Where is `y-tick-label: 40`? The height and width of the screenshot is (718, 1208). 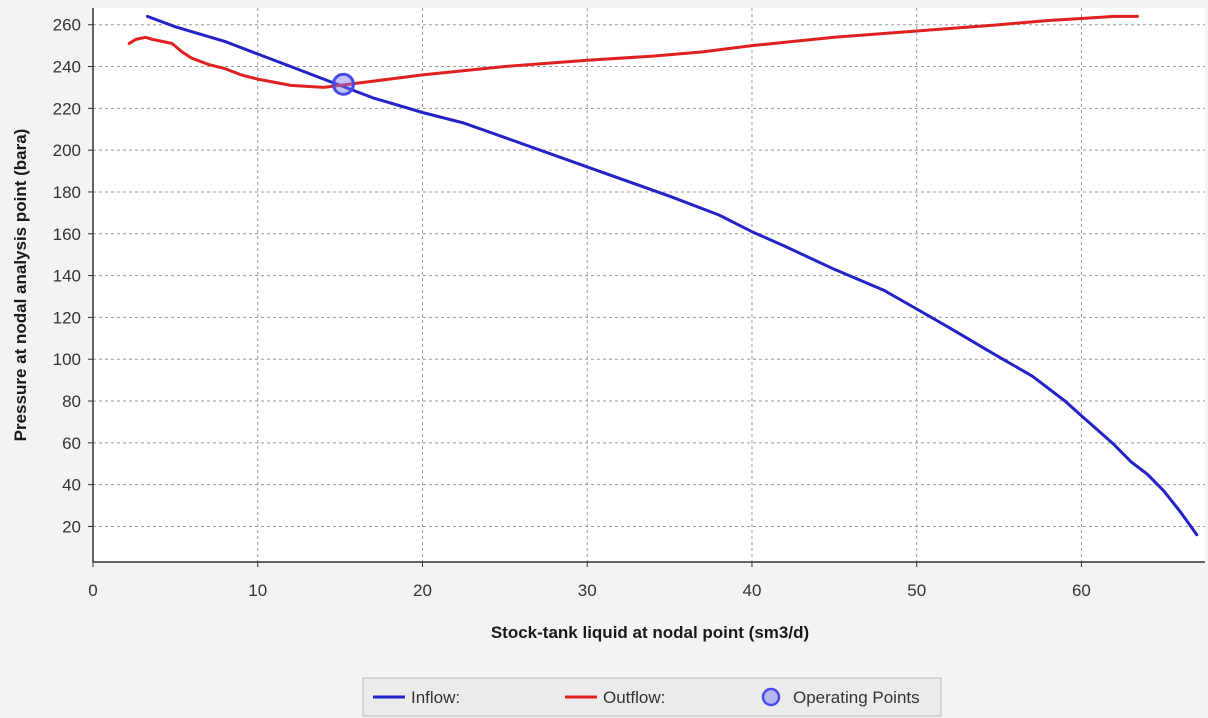 y-tick-label: 40 is located at coordinates (71, 485).